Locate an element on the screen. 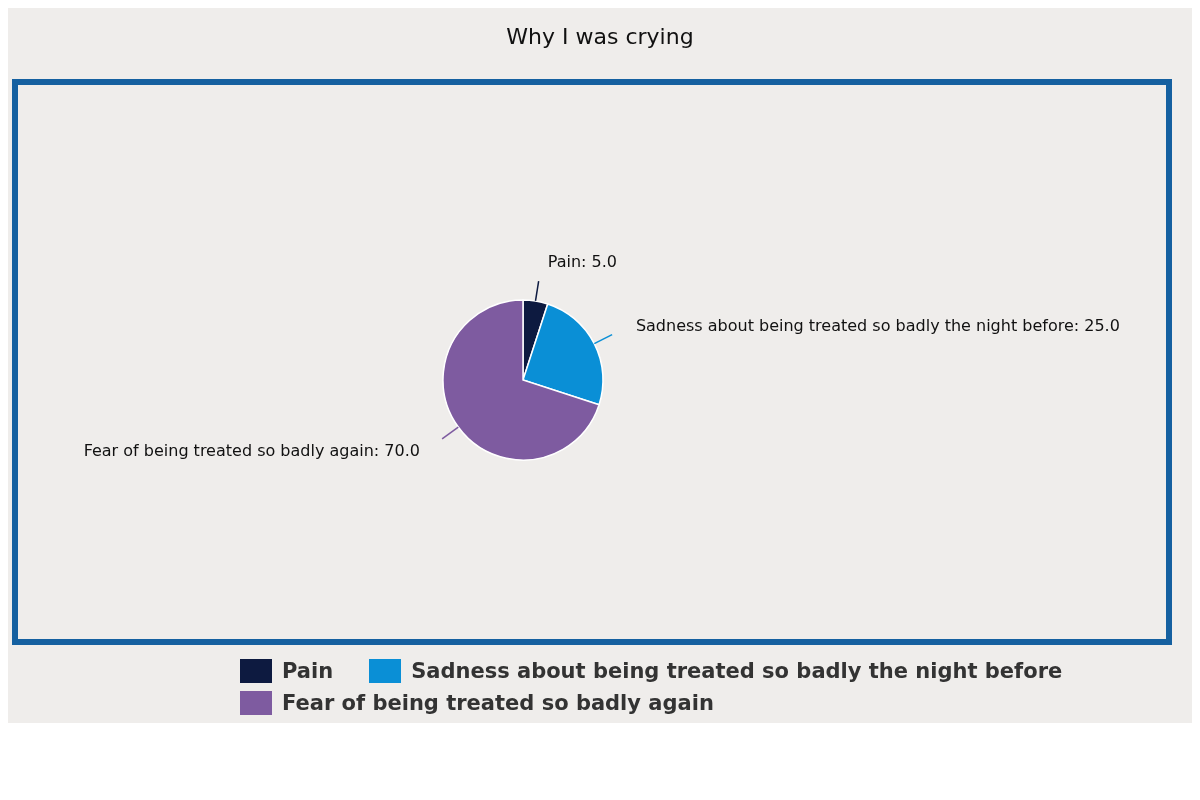 The height and width of the screenshot is (800, 1200). legend-label: Fear of being treated so badly again is located at coordinates (497, 703).